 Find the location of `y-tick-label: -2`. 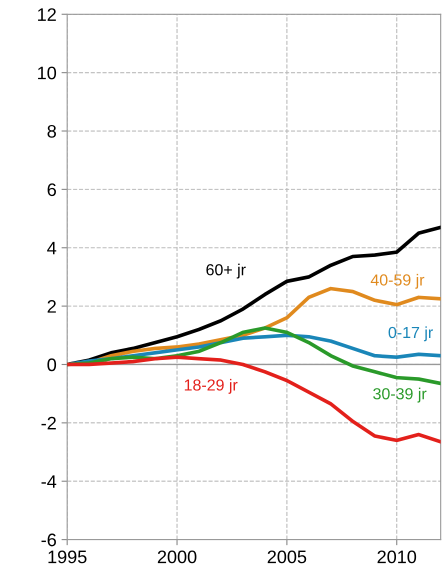

y-tick-label: -2 is located at coordinates (49, 423).